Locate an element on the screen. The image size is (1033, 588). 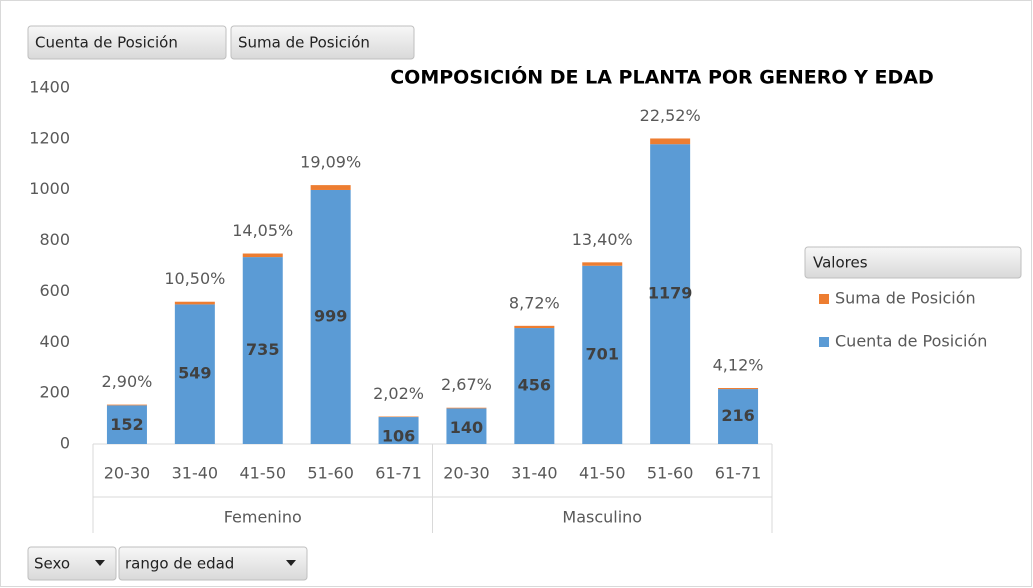
data-label: 10,50% is located at coordinates (194, 278).